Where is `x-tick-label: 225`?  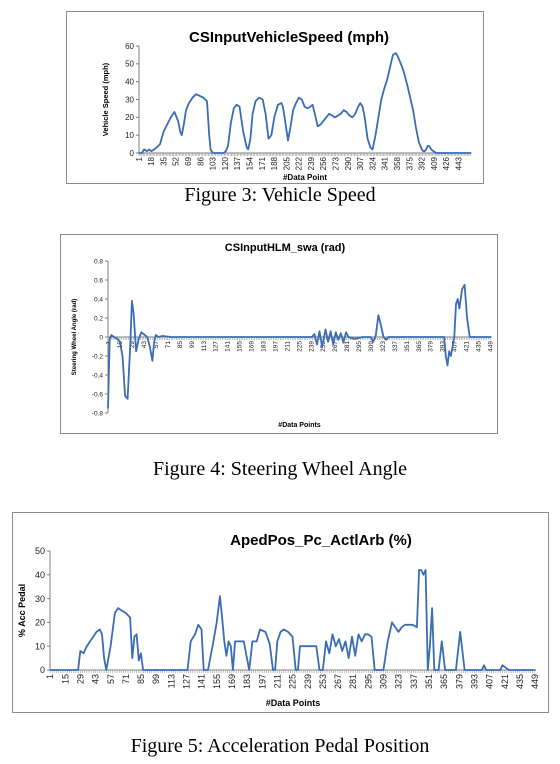 x-tick-label: 225 is located at coordinates (293, 681).